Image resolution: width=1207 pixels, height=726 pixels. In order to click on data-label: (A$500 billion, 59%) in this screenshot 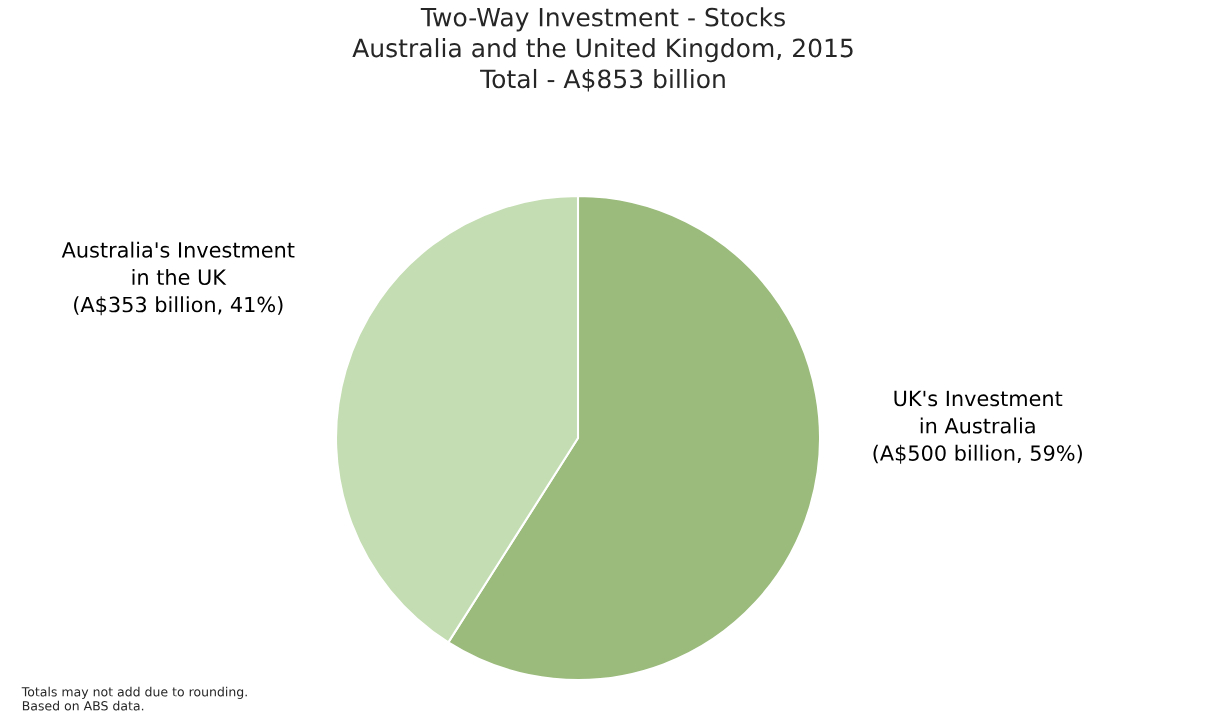, I will do `click(977, 454)`.